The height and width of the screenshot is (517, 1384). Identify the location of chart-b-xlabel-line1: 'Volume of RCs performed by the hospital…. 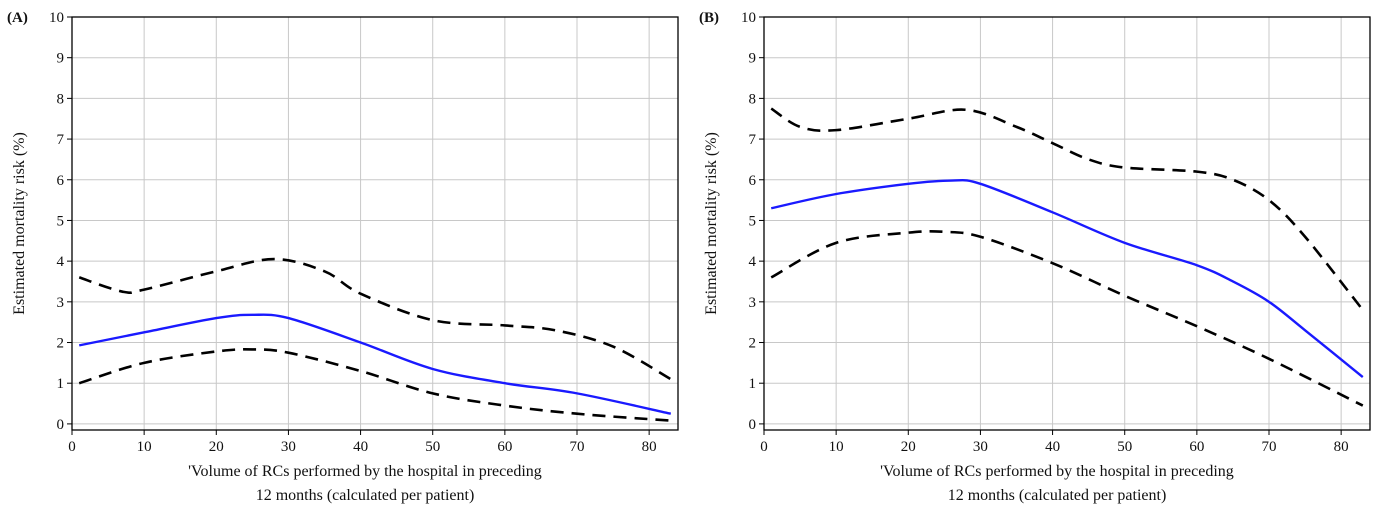
(1057, 471).